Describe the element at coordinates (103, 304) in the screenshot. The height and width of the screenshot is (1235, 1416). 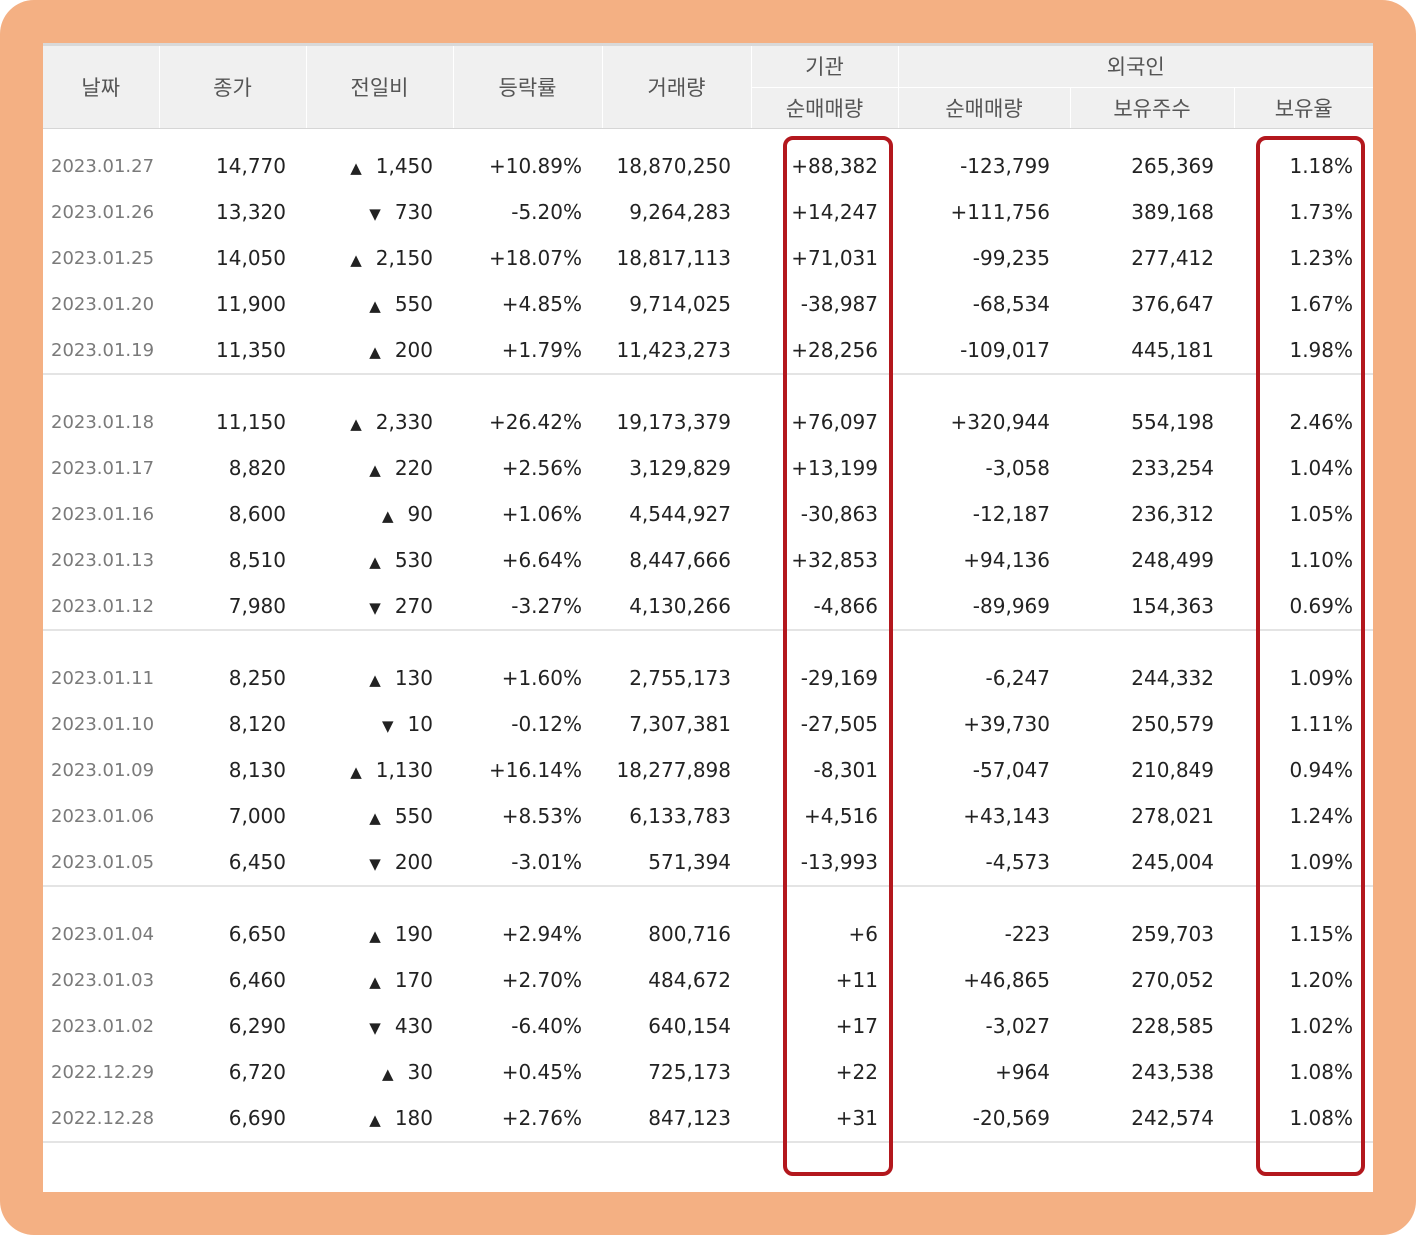
I see `date-cell: 2023.01.20` at that location.